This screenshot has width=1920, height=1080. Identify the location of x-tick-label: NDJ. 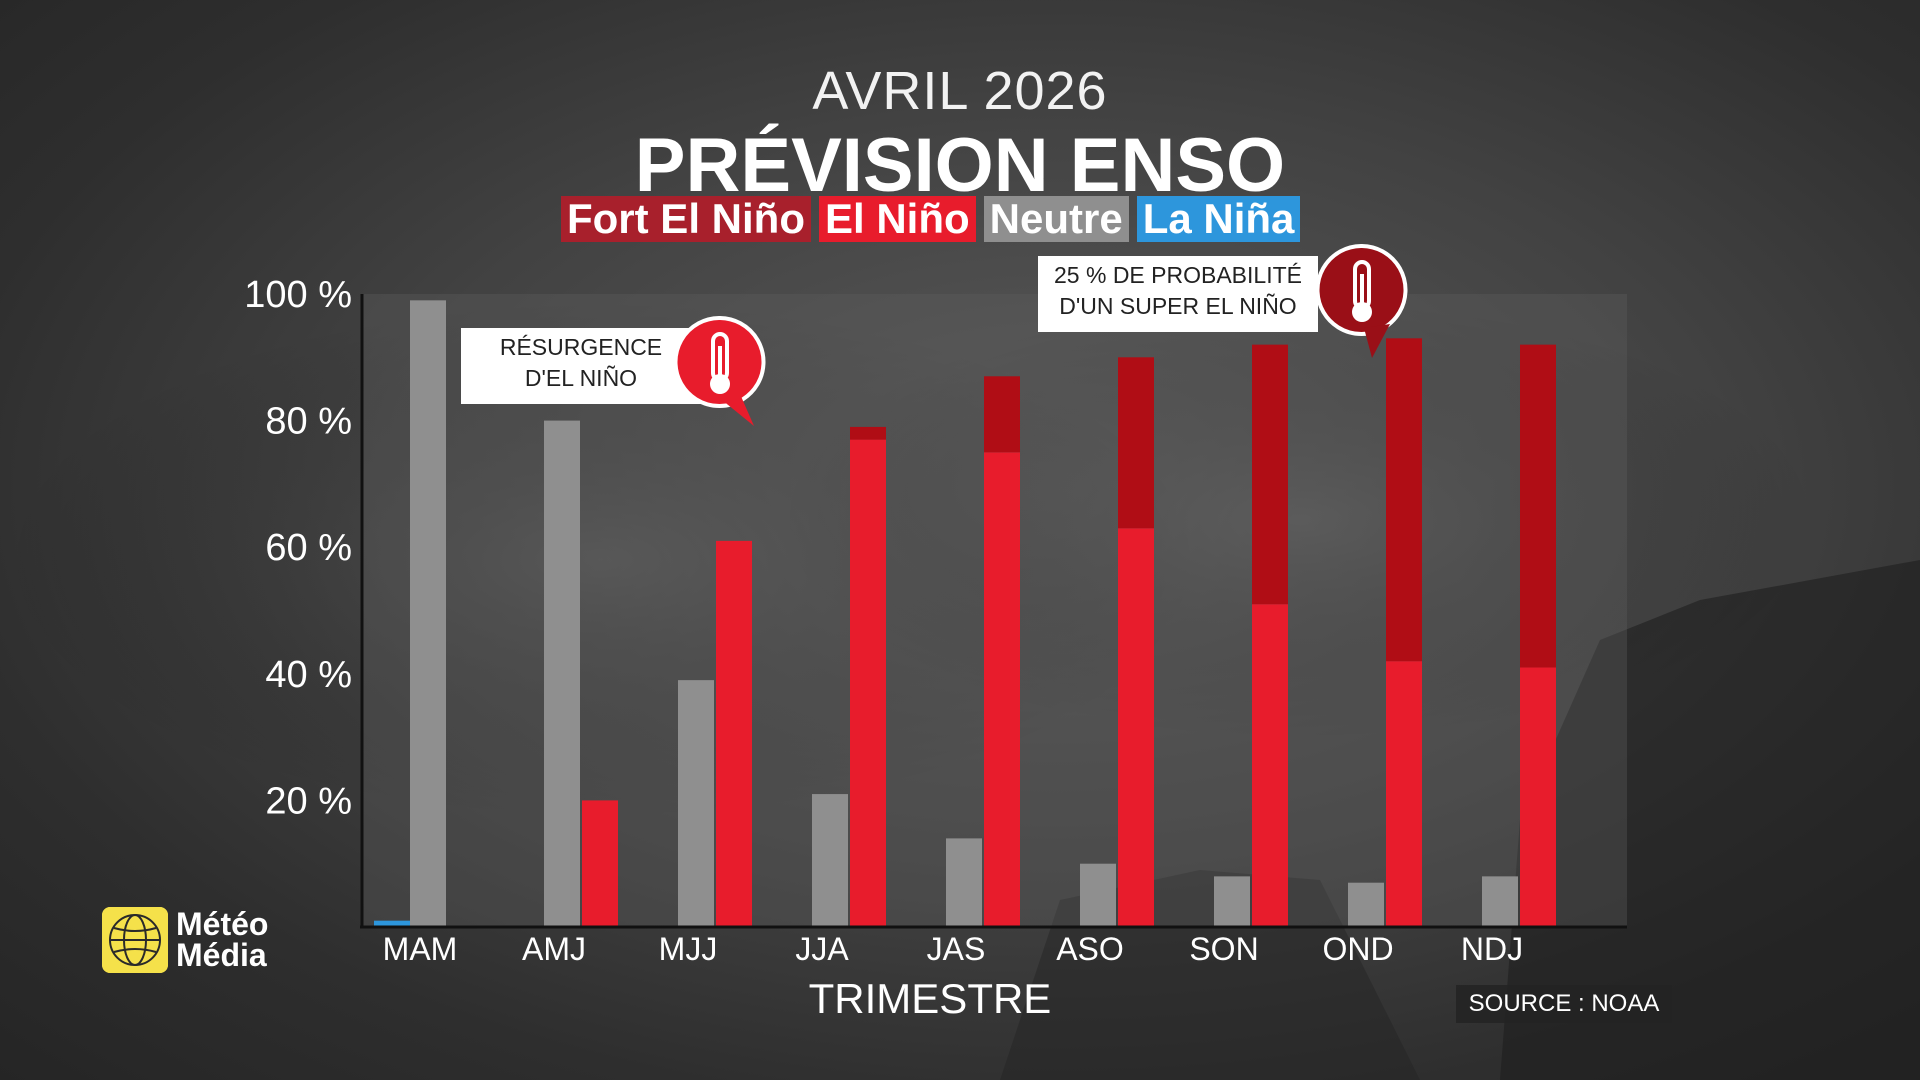
(1492, 949).